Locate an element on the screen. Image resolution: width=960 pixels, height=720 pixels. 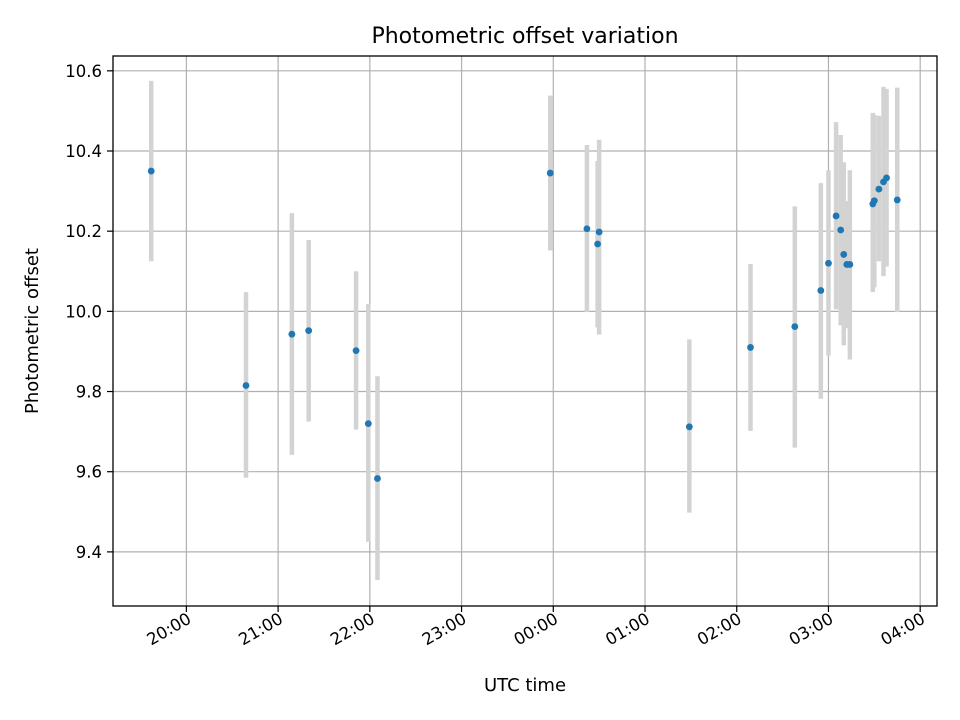
y-tick-label: 10.6 is located at coordinates (83, 71).